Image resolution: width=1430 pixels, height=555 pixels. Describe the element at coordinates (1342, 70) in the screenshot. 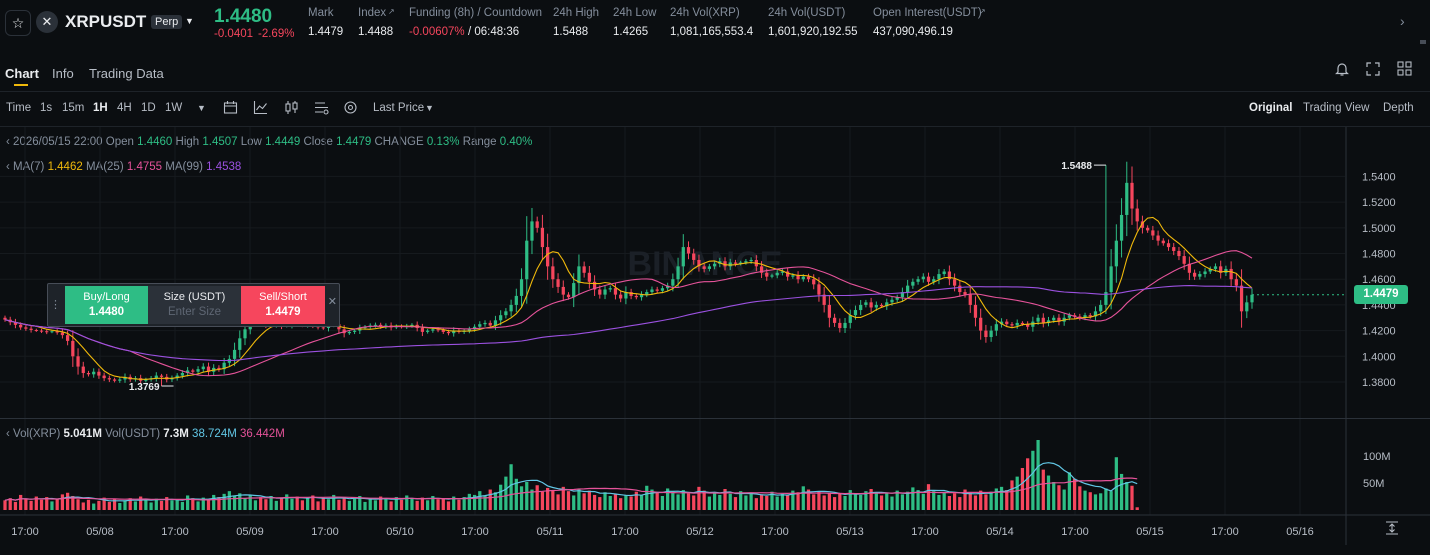

I see `alert-bell-icon` at that location.